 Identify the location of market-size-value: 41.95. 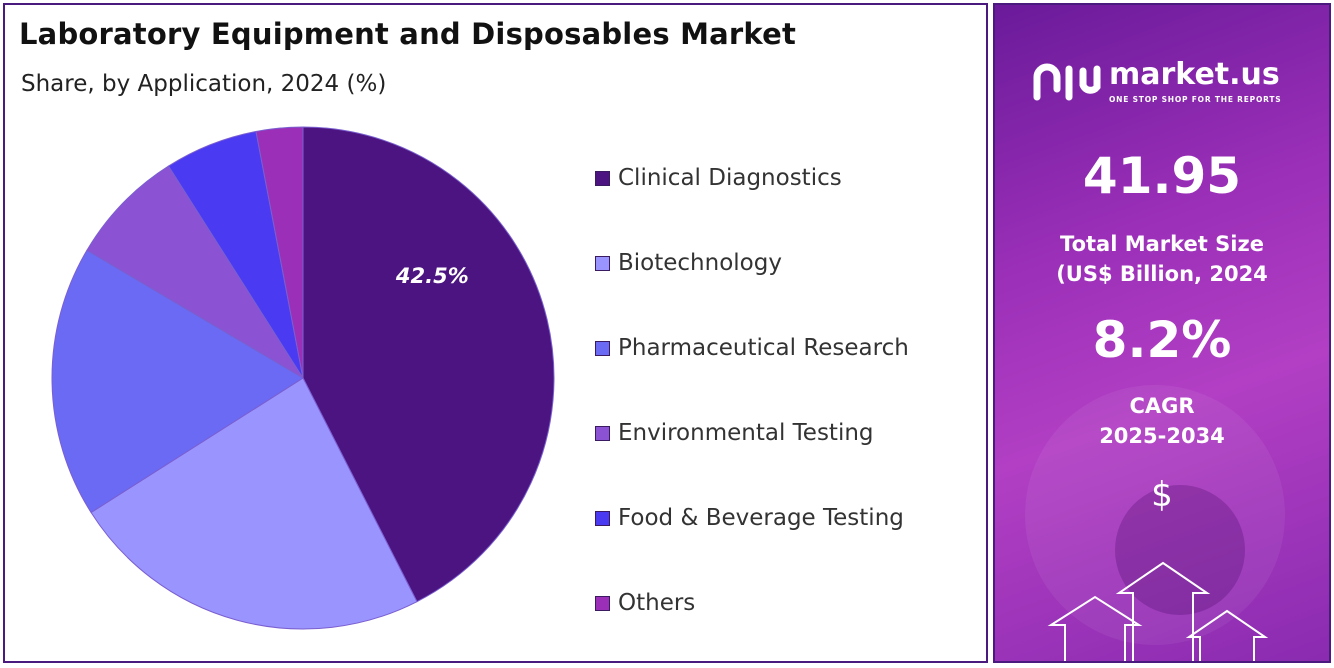
(1162, 176).